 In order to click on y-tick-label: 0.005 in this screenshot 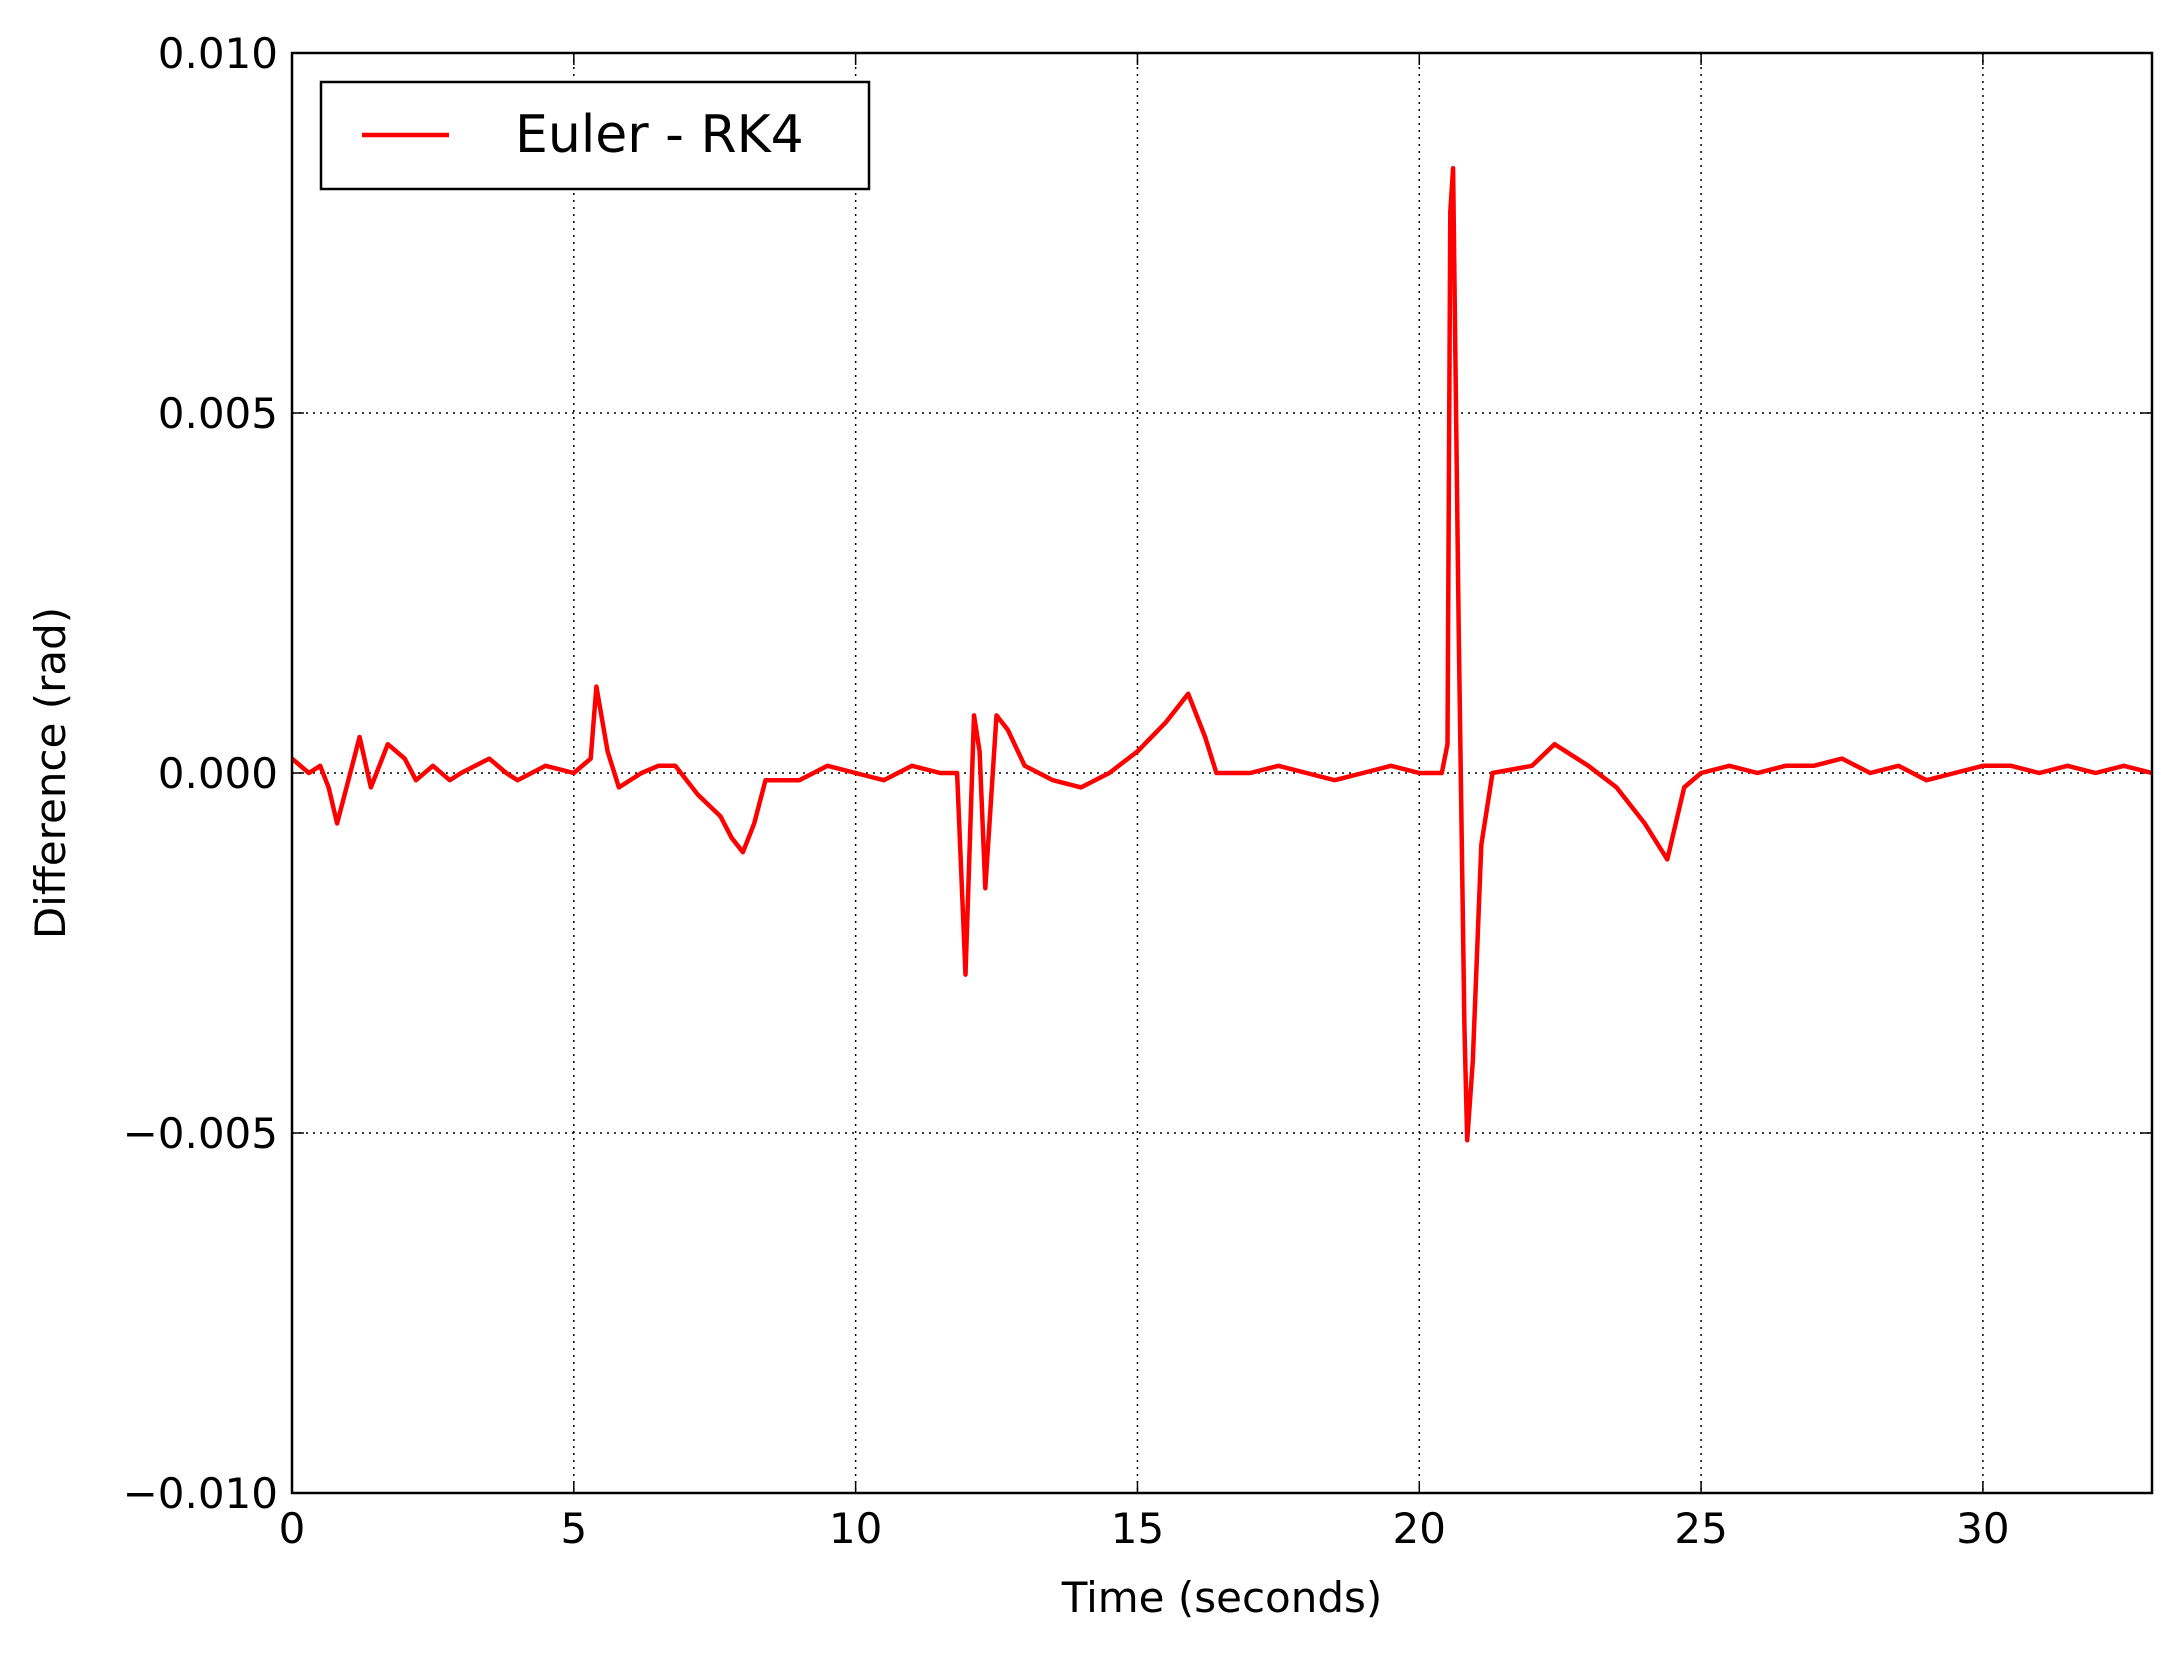, I will do `click(218, 413)`.